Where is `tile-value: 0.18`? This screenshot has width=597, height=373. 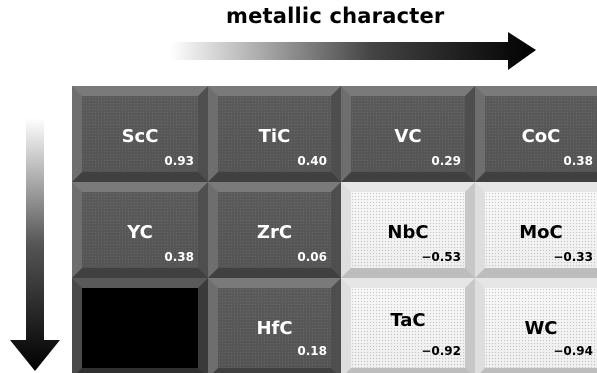 tile-value: 0.18 is located at coordinates (312, 351).